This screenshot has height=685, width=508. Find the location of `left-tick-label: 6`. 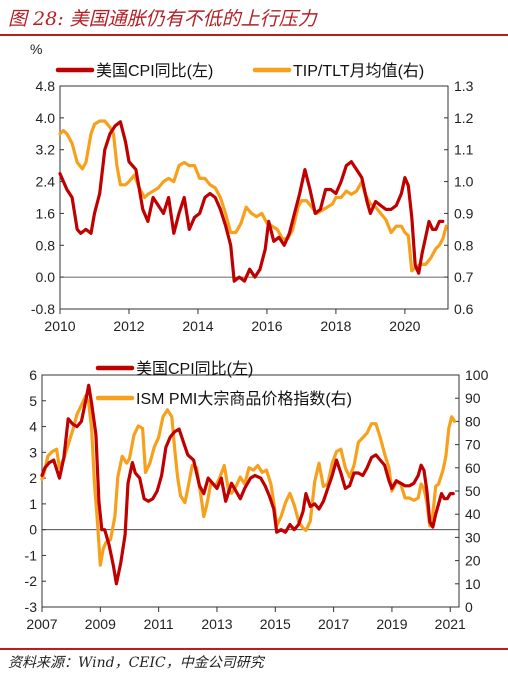

left-tick-label: 6 is located at coordinates (33, 375).